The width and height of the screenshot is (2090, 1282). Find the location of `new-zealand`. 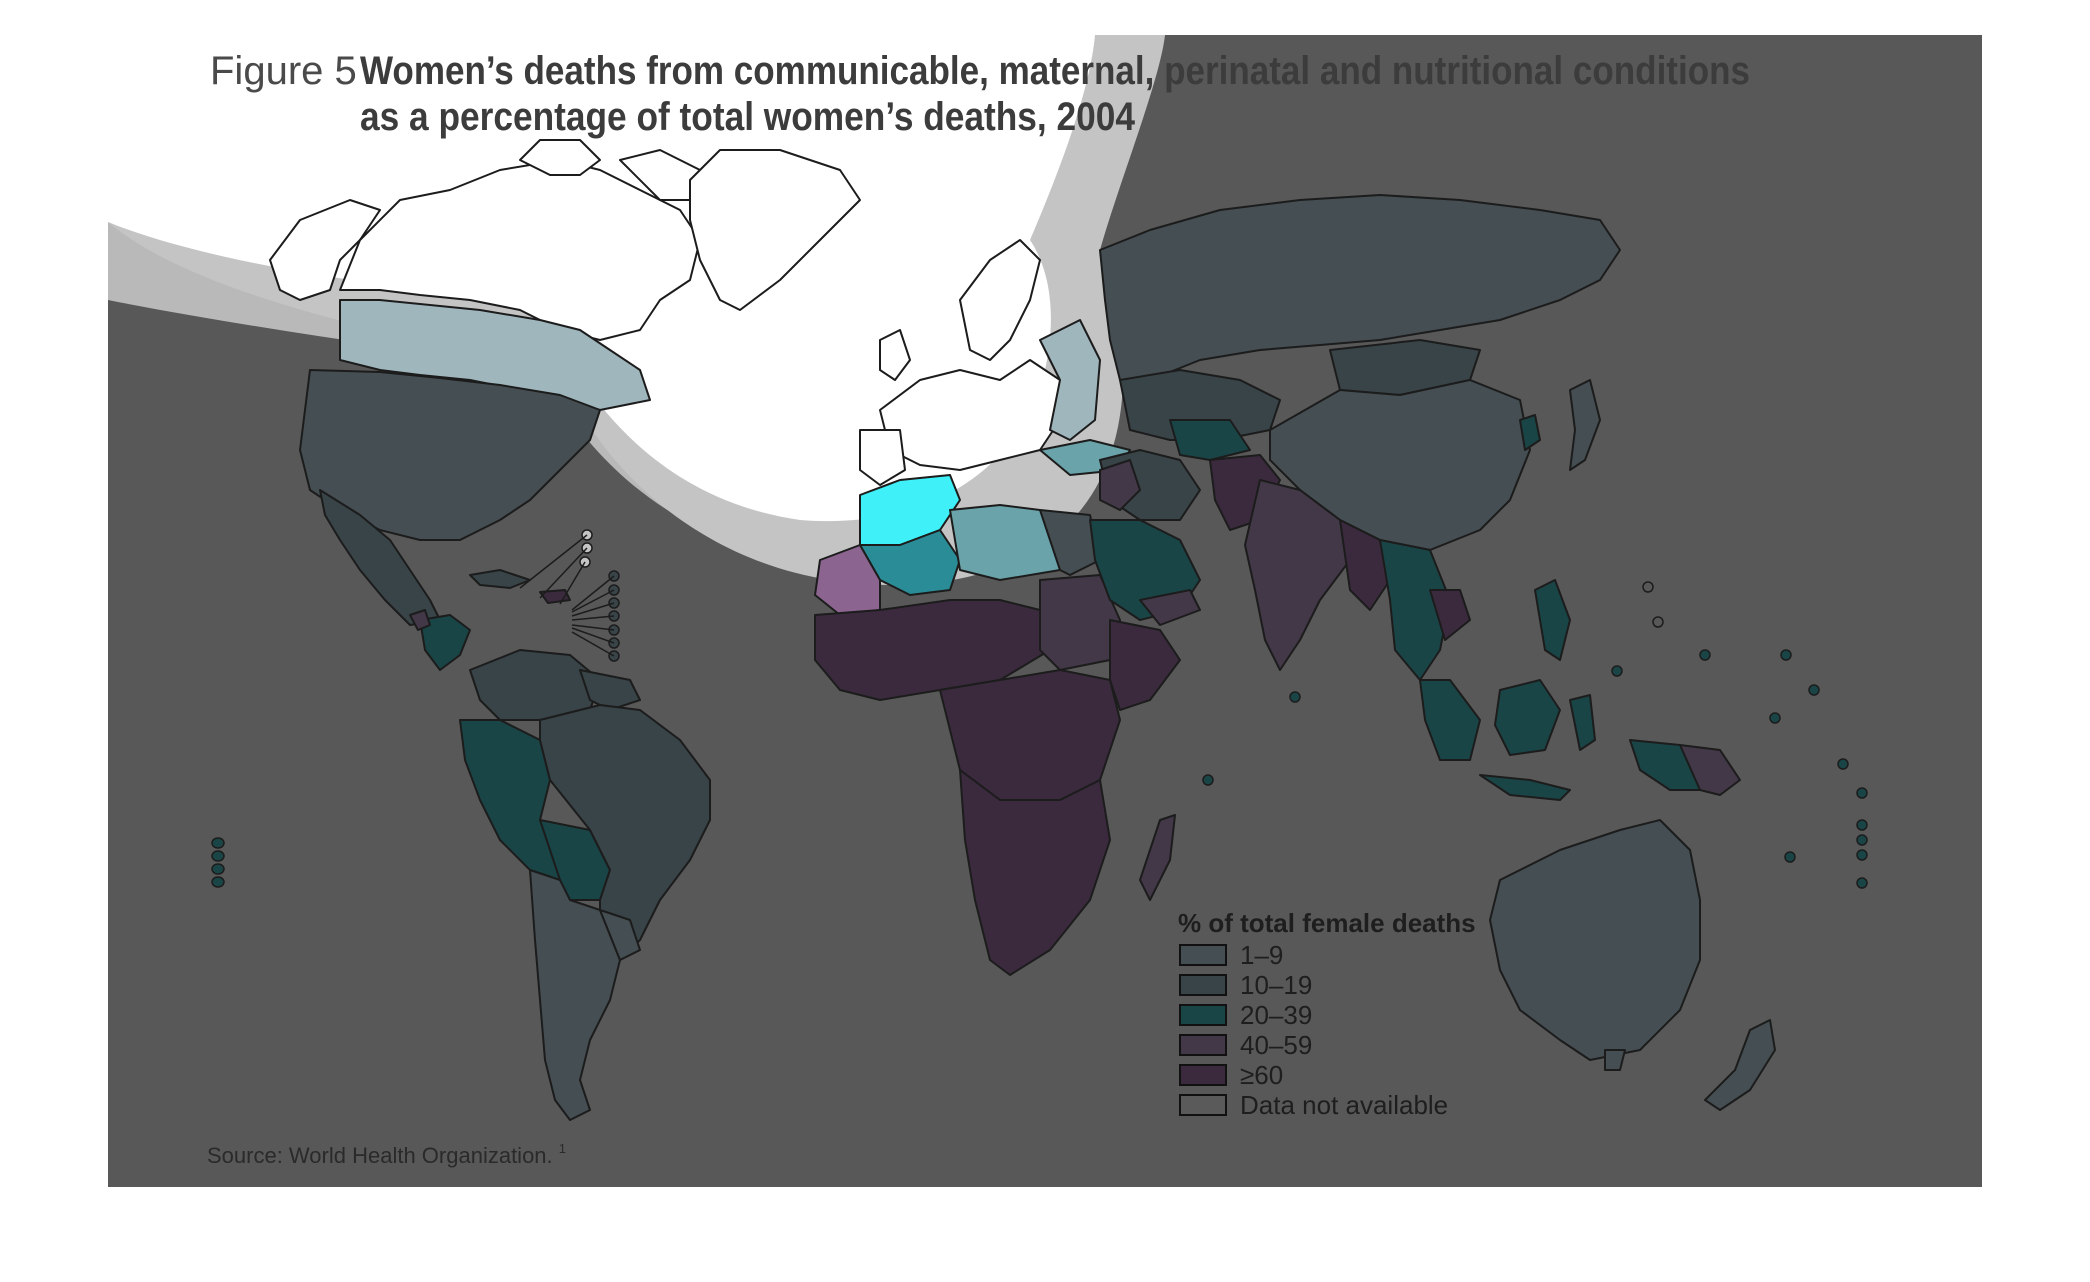

new-zealand is located at coordinates (1740, 1065).